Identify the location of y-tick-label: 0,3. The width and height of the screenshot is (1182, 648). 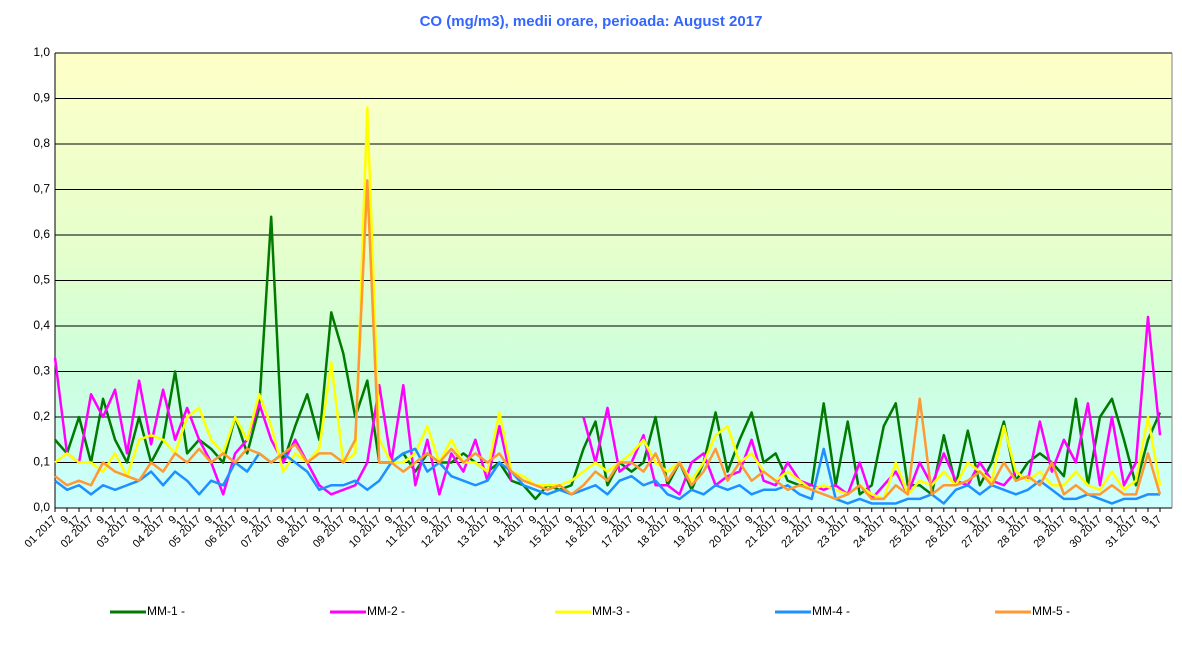
(41, 371).